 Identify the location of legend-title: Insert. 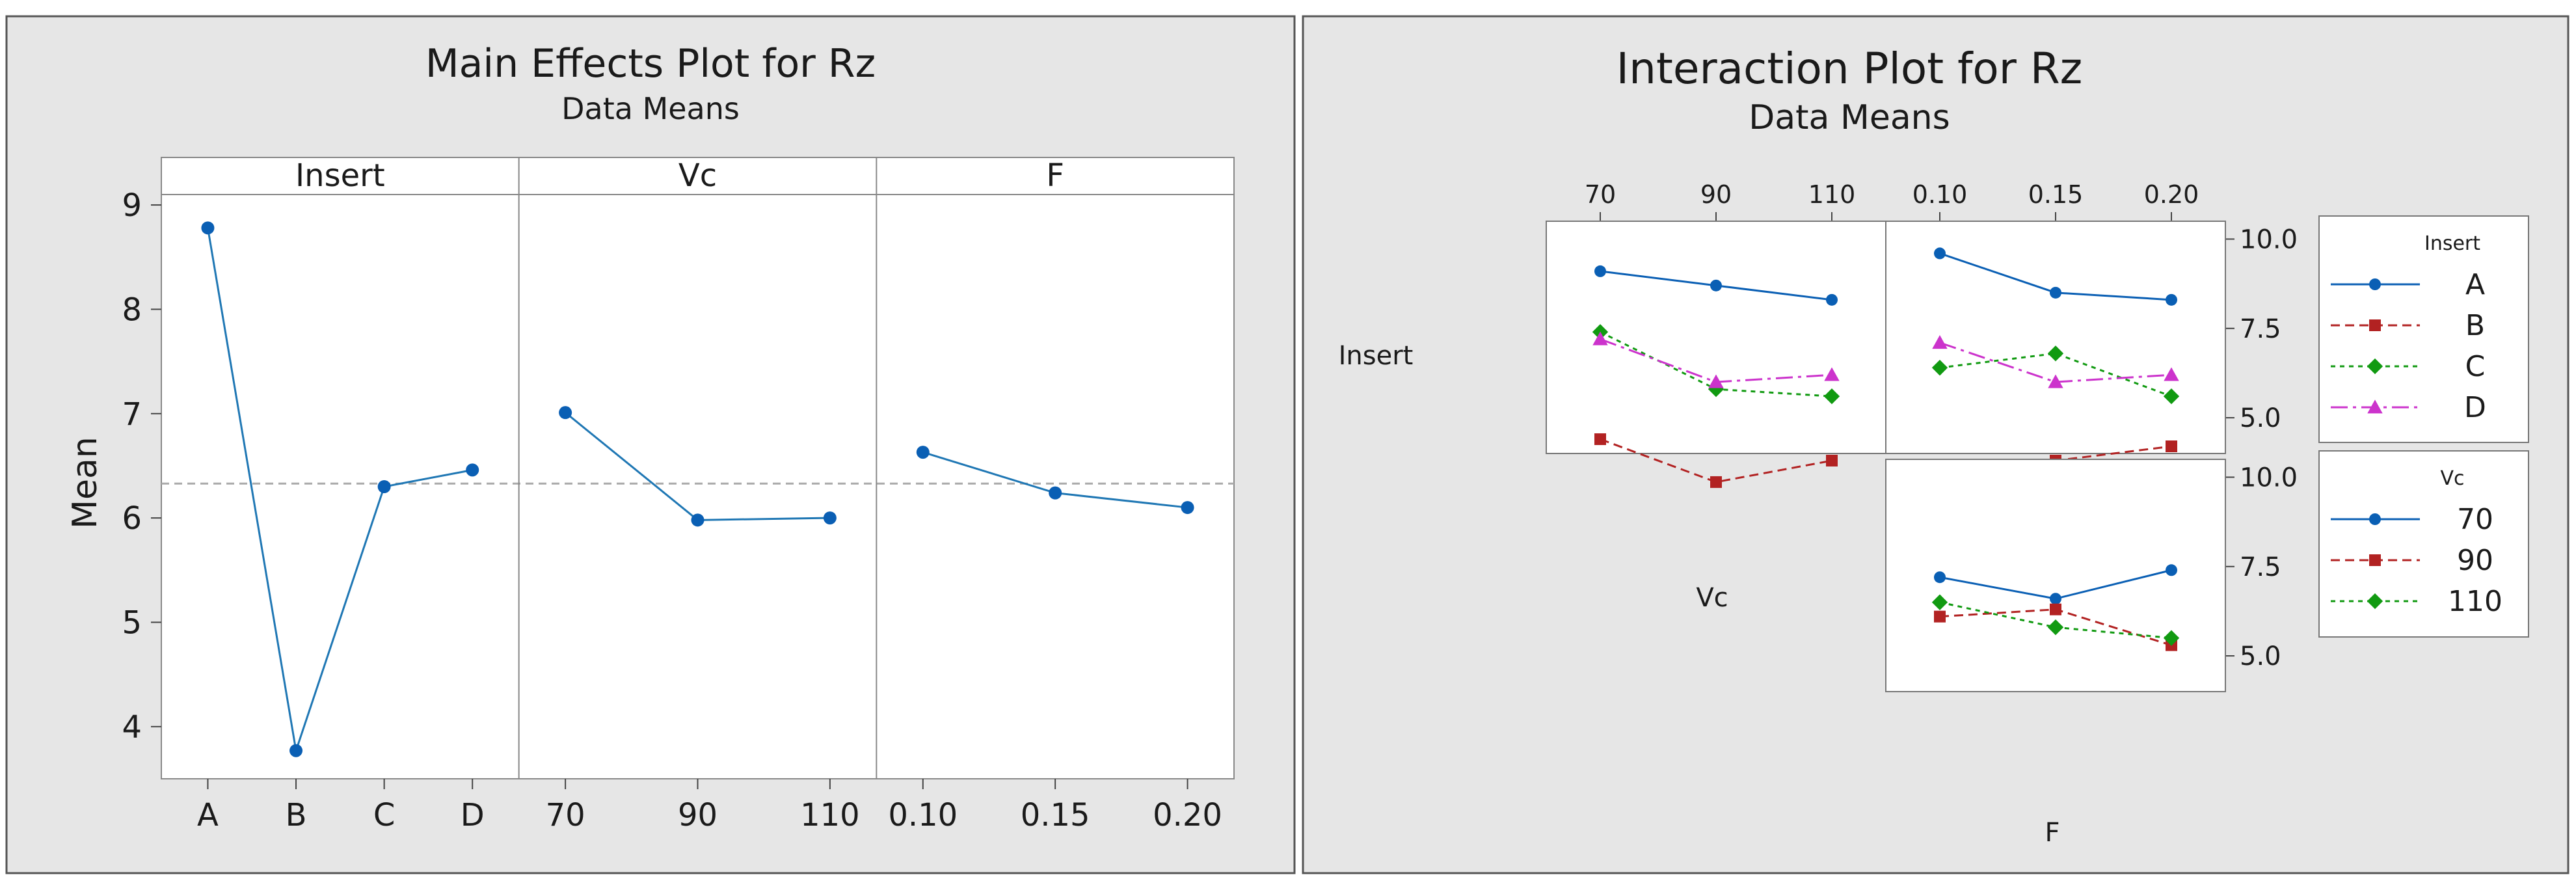
(2452, 243).